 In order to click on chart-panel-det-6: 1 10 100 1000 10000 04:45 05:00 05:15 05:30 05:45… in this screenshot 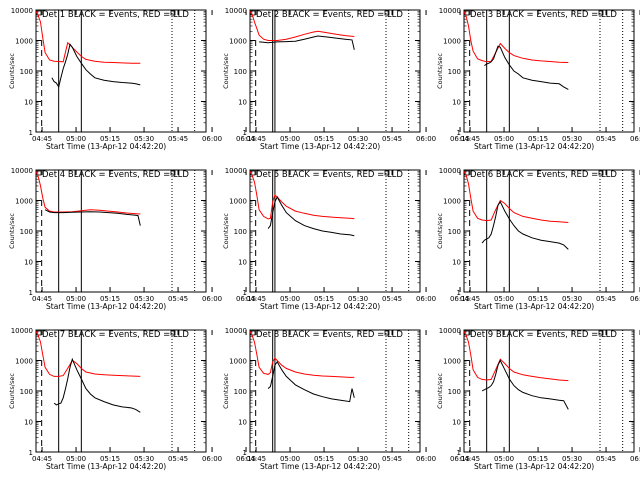, I will do `click(538, 239)`.